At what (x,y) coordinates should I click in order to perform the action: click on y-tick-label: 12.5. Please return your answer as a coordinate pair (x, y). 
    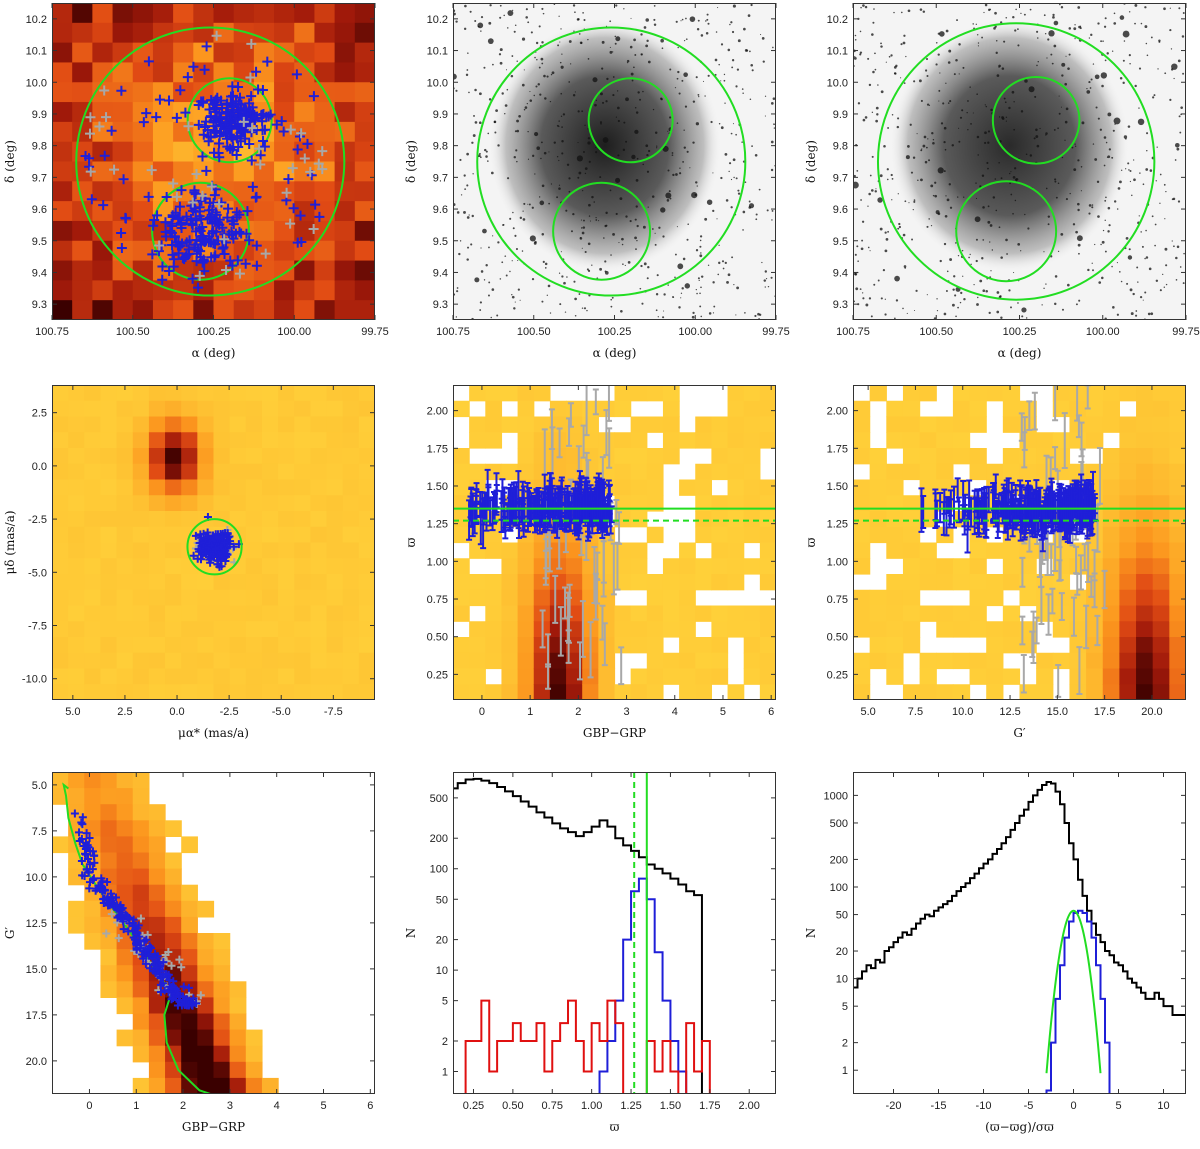
    Looking at the image, I should click on (36, 924).